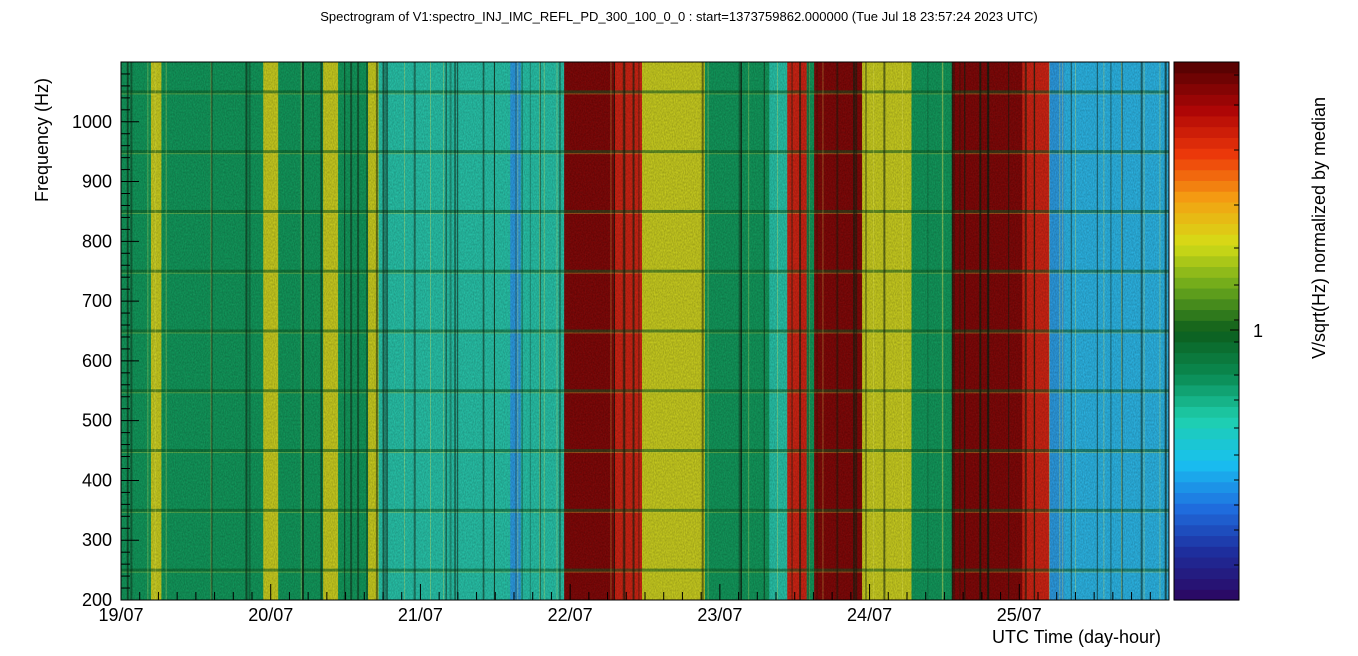 The height and width of the screenshot is (656, 1358). What do you see at coordinates (270, 615) in the screenshot?
I see `x-tick-label: 20/07` at bounding box center [270, 615].